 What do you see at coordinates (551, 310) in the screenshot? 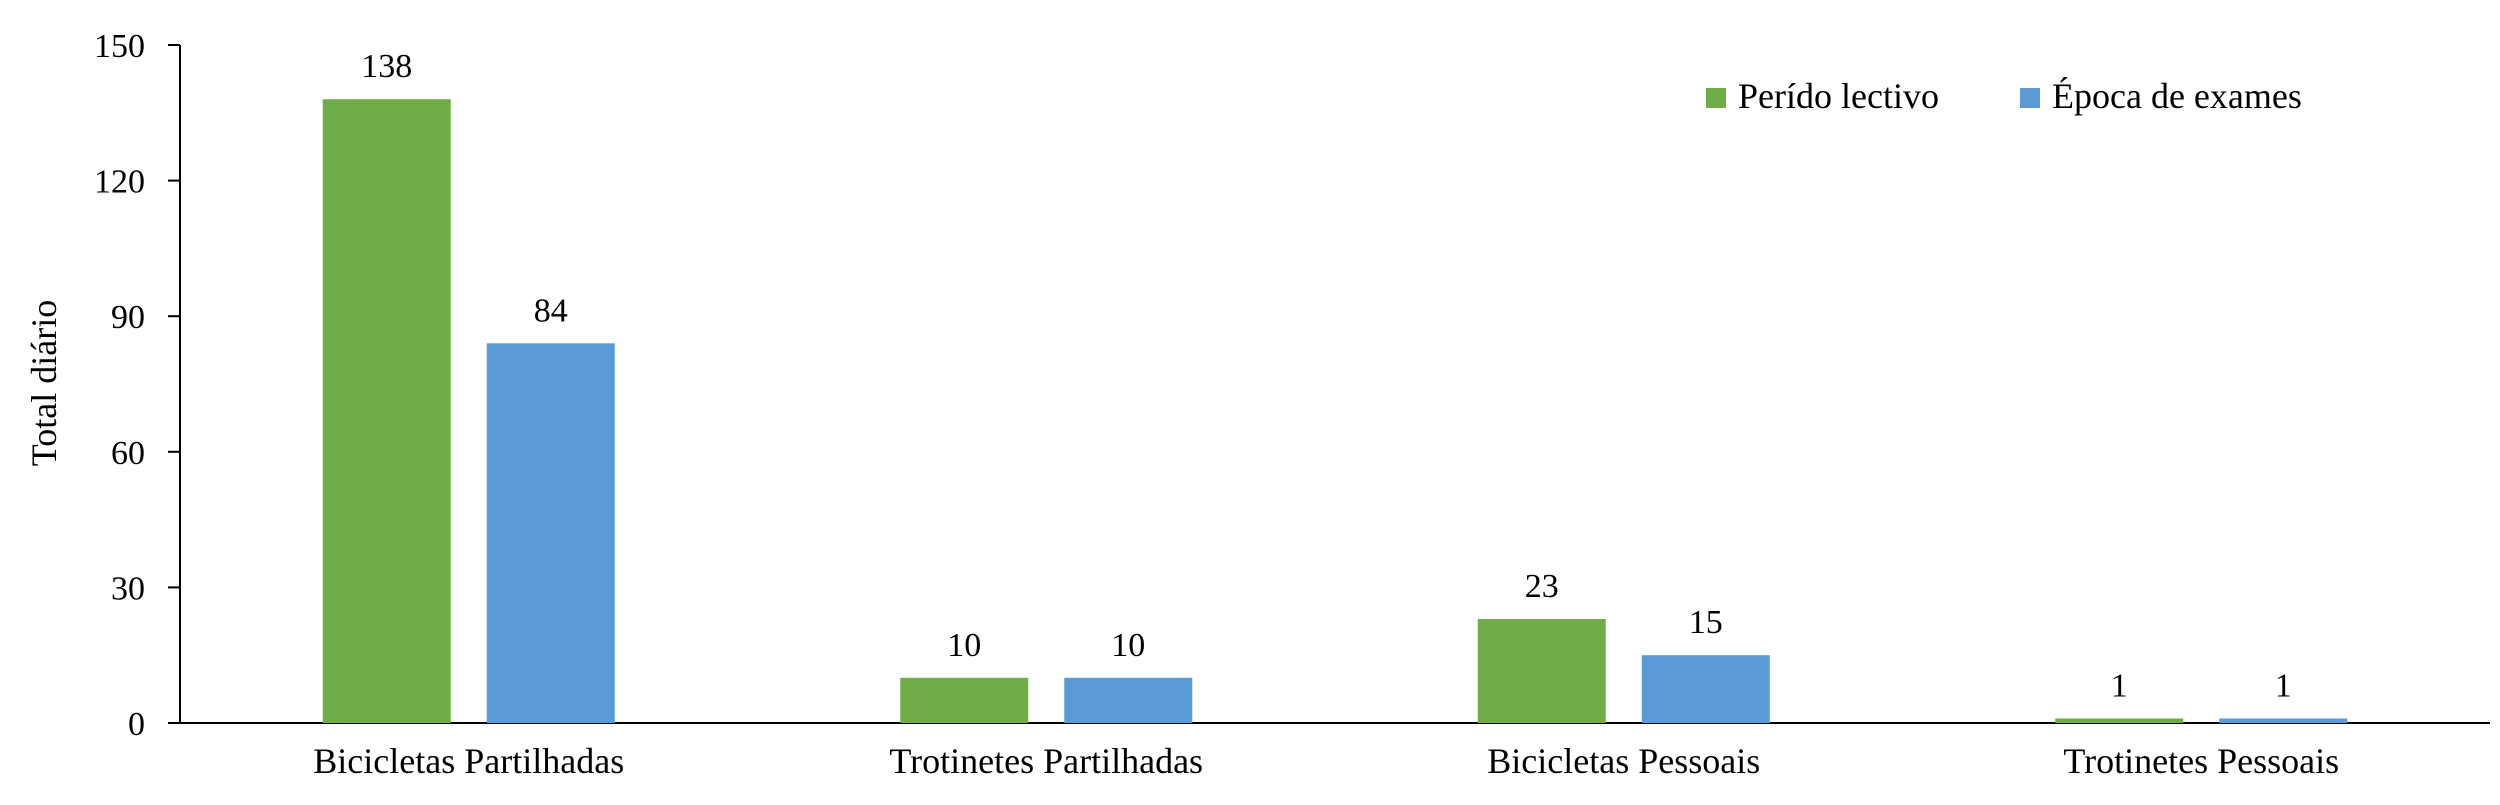
I see `data-label: 84` at bounding box center [551, 310].